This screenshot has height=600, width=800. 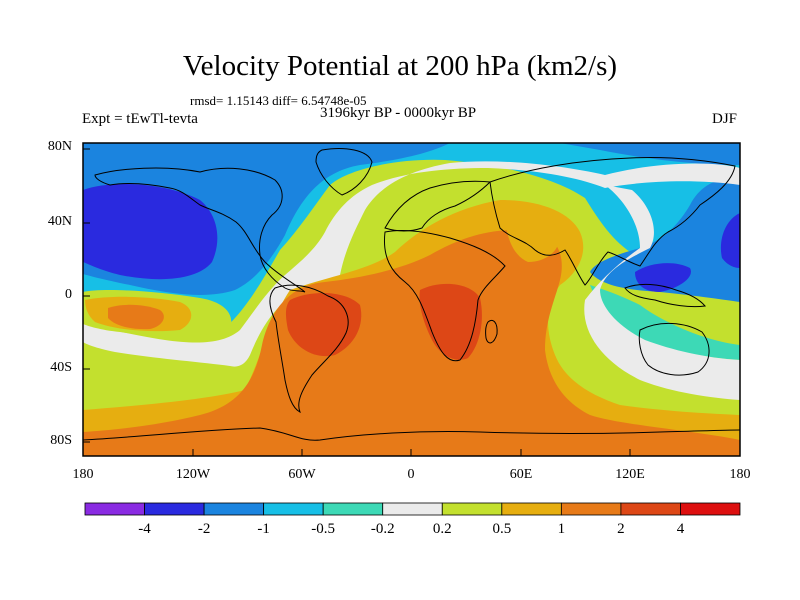 I want to click on contour-weak-neg-east, so click(x=665, y=322).